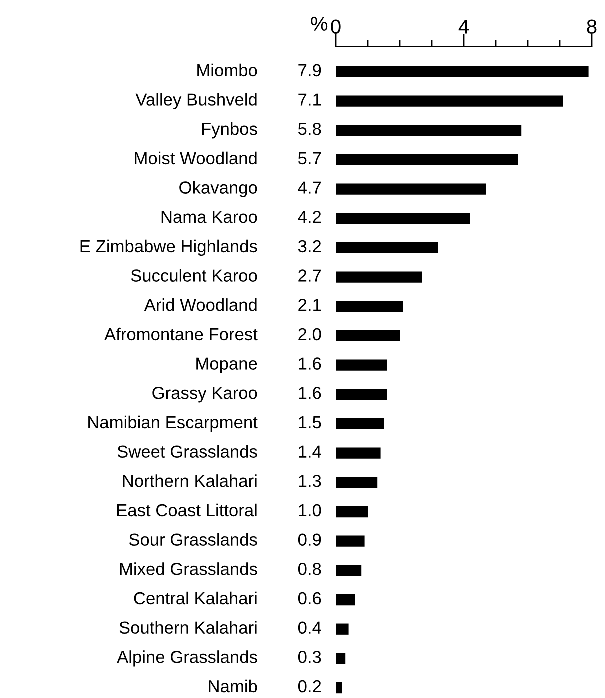 This screenshot has height=698, width=605. I want to click on data-label: 4.2, so click(310, 217).